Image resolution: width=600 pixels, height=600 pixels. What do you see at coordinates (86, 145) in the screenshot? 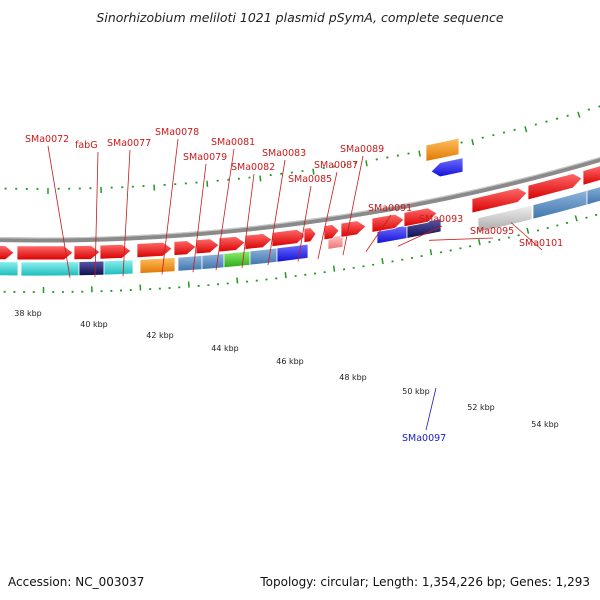
I see `gene-label: fabG` at bounding box center [86, 145].